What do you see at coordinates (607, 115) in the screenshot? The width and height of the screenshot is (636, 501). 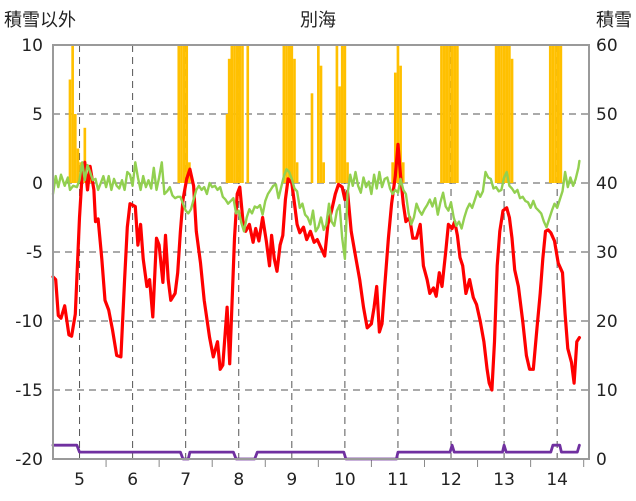 I see `y-right-tick-label: 50` at bounding box center [607, 115].